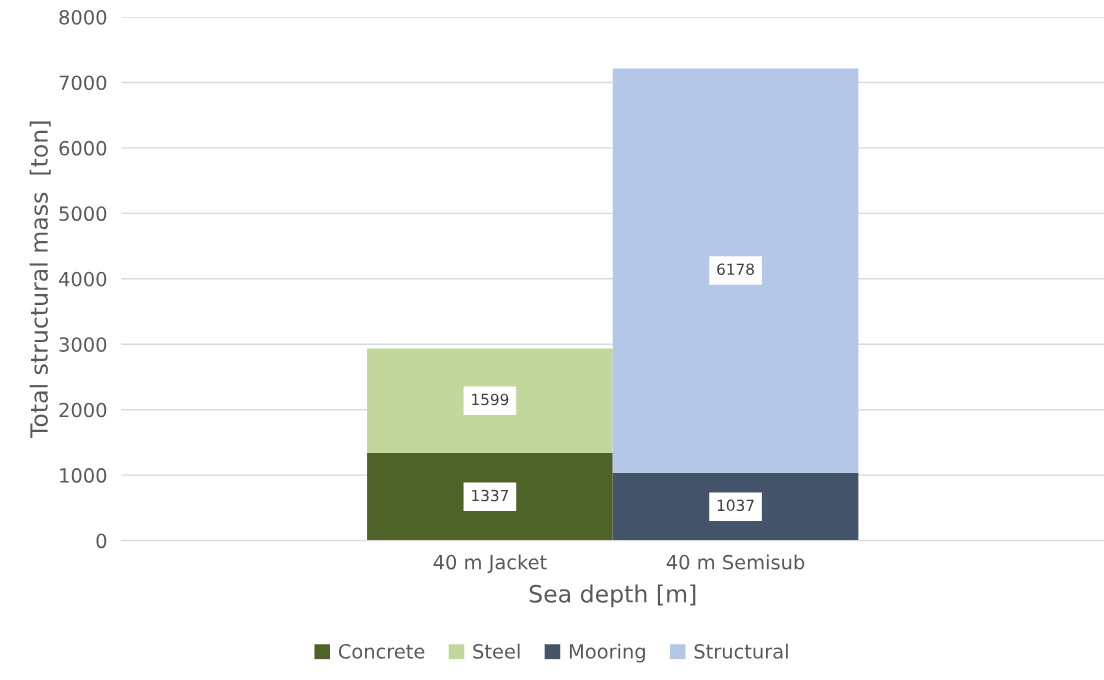 The width and height of the screenshot is (1104, 680). What do you see at coordinates (490, 495) in the screenshot?
I see `data-label: 1337` at bounding box center [490, 495].